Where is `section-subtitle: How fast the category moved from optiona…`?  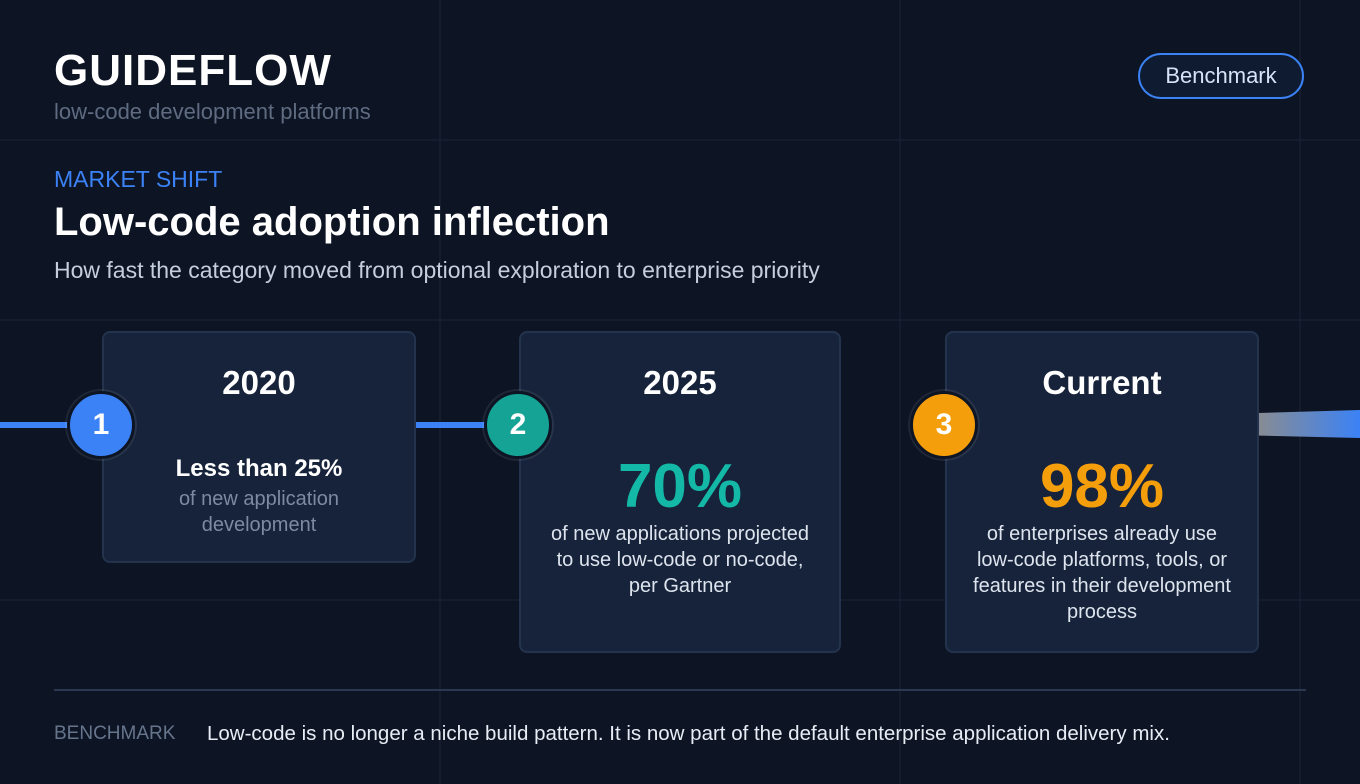 section-subtitle: How fast the category moved from optiona… is located at coordinates (437, 270).